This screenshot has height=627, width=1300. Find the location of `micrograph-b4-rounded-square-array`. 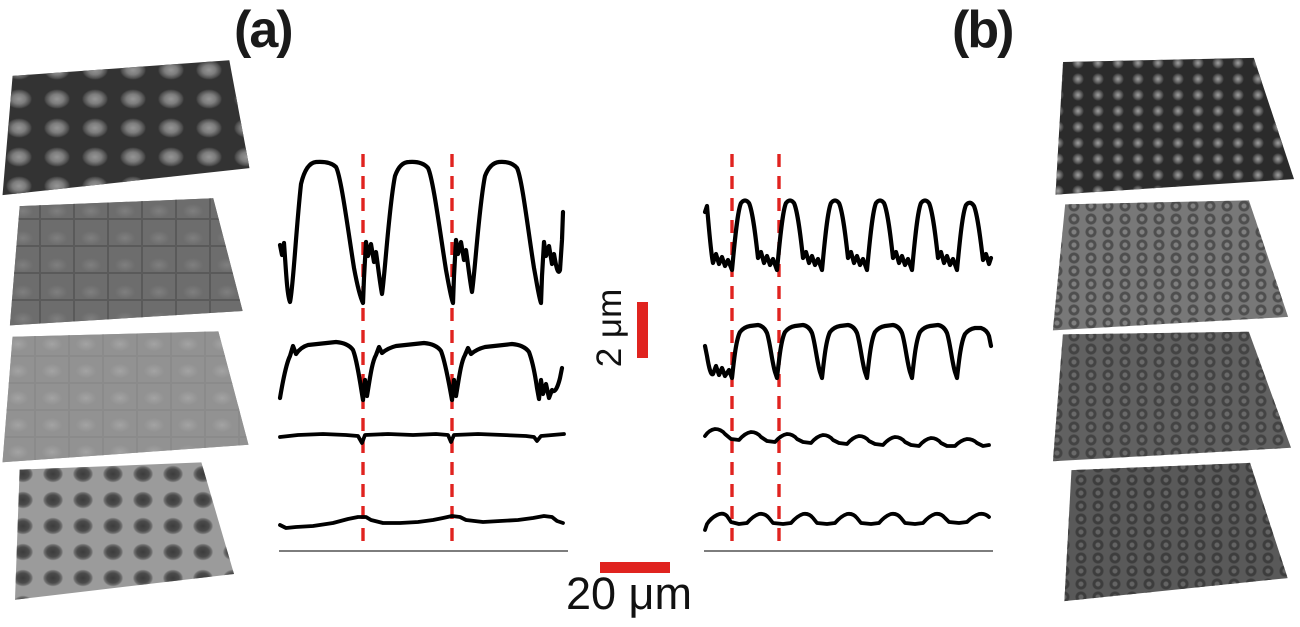

micrograph-b4-rounded-square-array is located at coordinates (1176, 532).